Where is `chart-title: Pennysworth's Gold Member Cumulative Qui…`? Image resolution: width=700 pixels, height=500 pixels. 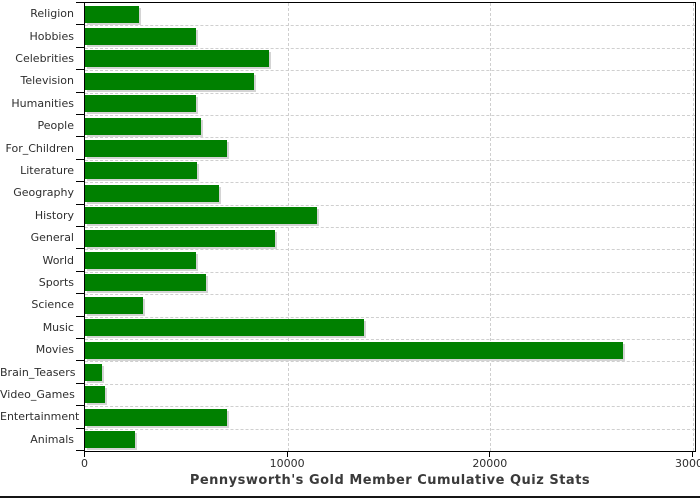
chart-title: Pennysworth's Gold Member Cumulative Qui… is located at coordinates (390, 480).